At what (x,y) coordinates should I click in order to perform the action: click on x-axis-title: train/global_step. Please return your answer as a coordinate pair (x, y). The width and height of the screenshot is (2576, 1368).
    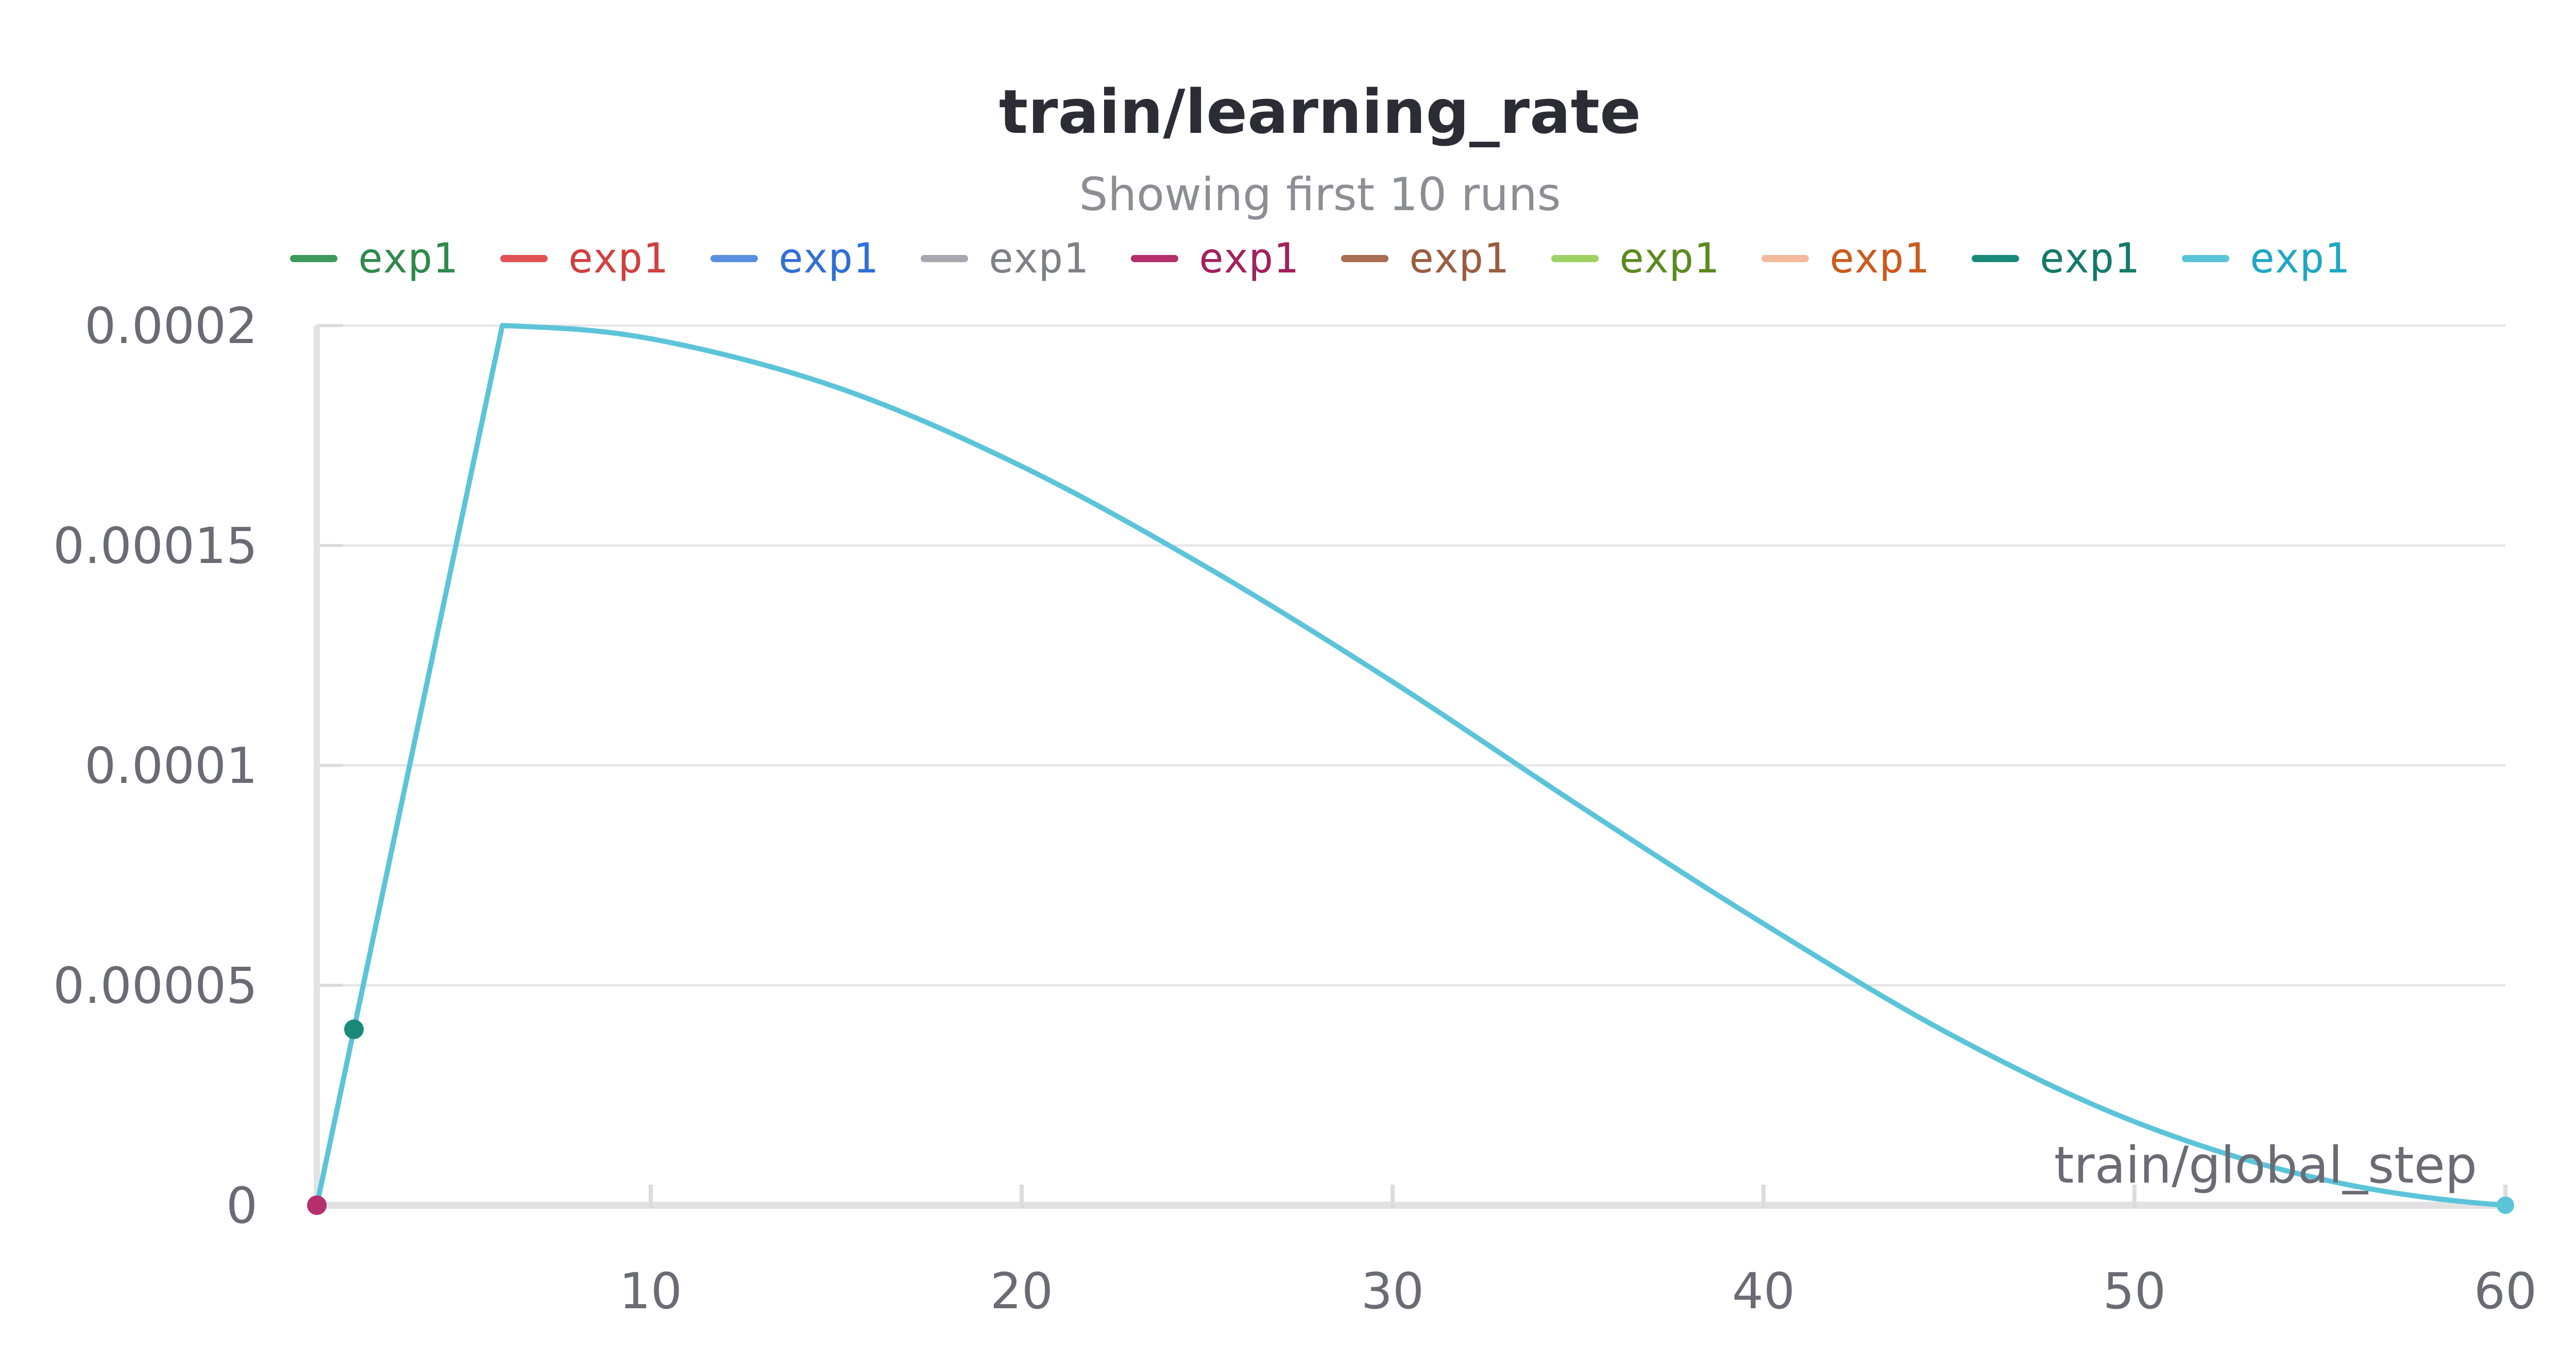
    Looking at the image, I should click on (2265, 1165).